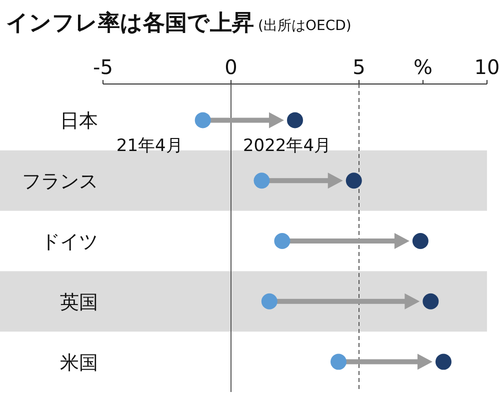 The image size is (500, 396). I want to click on y-tick-label: 米国, so click(79, 363).